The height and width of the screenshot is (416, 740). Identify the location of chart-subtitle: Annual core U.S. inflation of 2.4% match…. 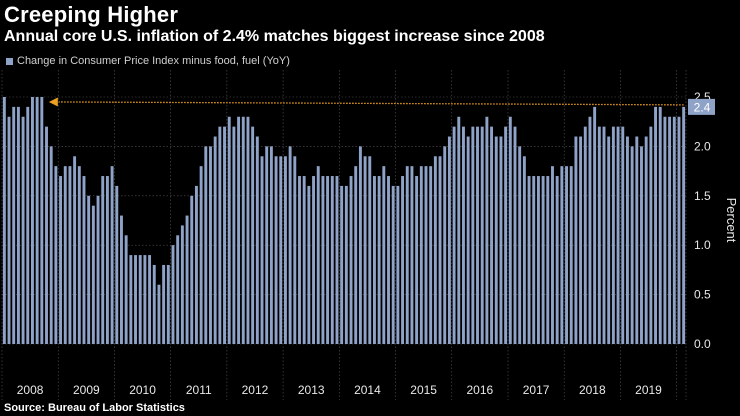
(274, 36).